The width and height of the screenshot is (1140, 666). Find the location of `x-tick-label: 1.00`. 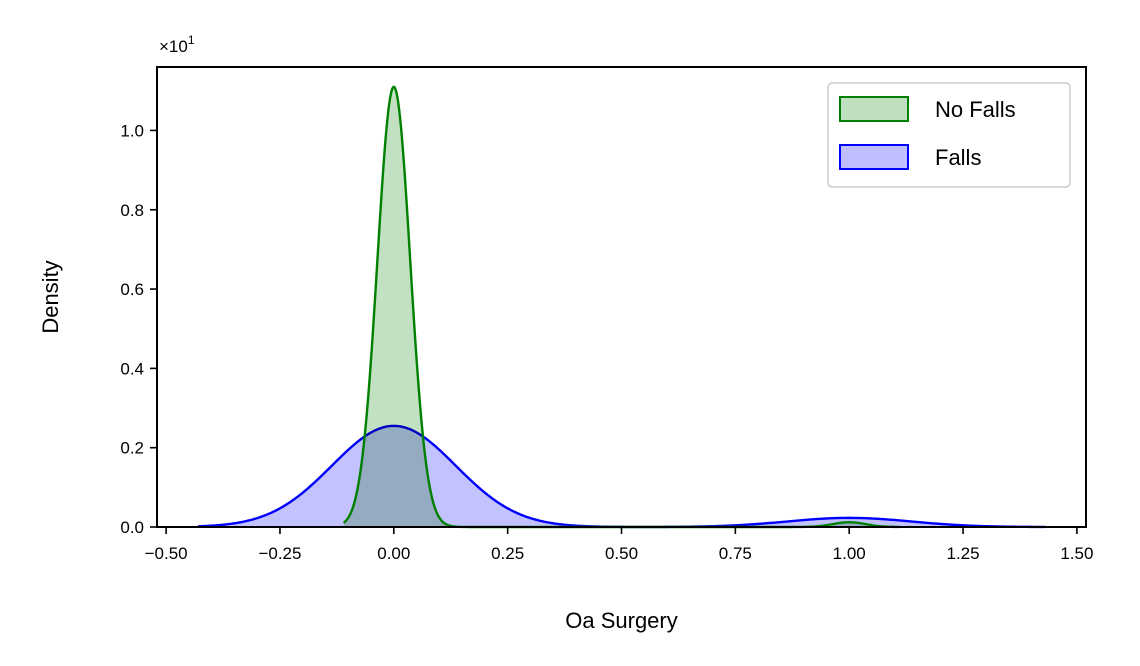

x-tick-label: 1.00 is located at coordinates (849, 553).